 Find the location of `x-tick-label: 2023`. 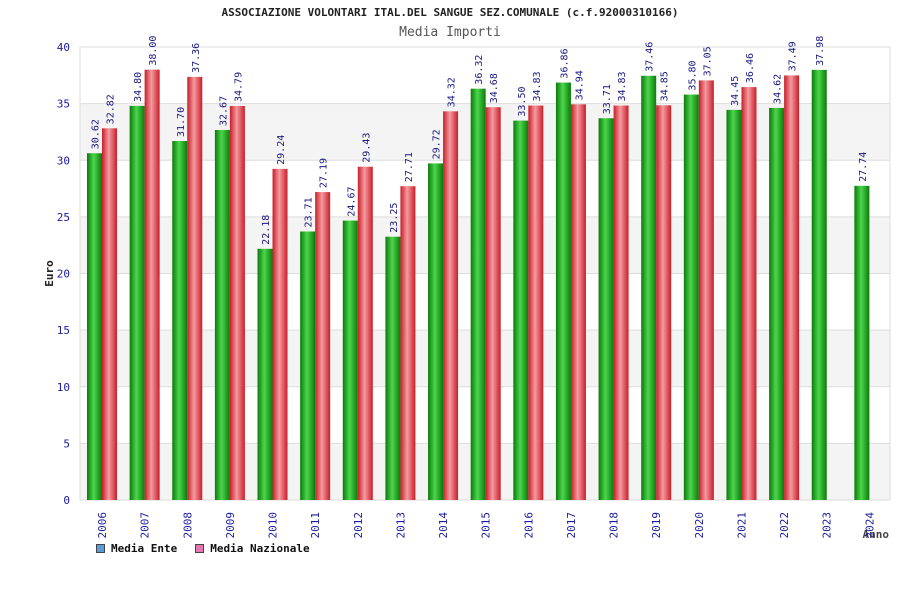

x-tick-label: 2023 is located at coordinates (827, 525).